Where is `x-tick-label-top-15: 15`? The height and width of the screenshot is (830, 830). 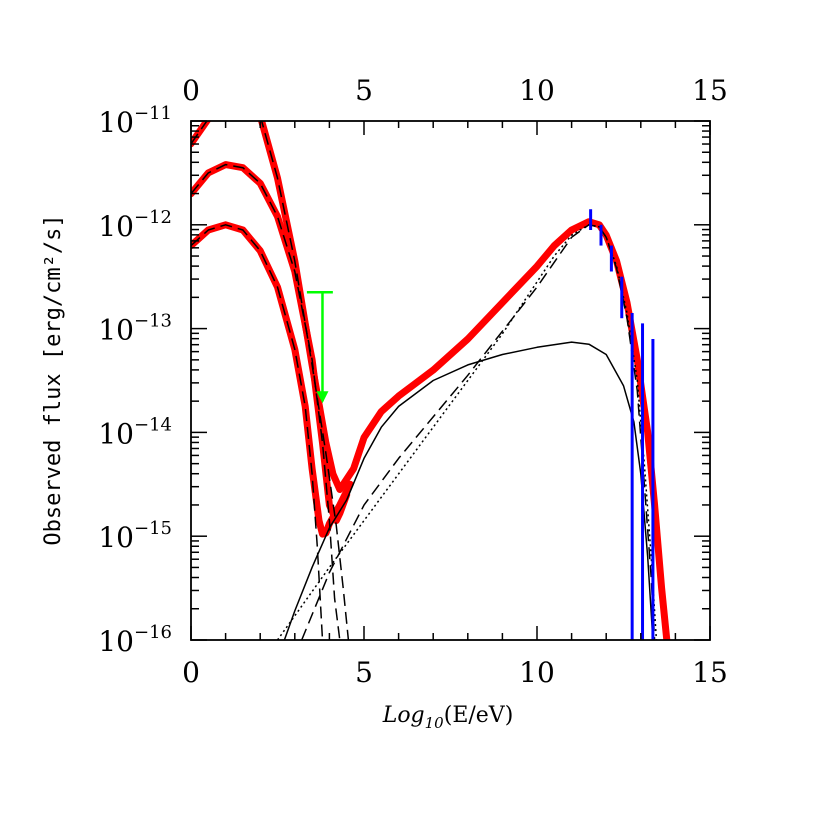
x-tick-label-top-15: 15 is located at coordinates (710, 90).